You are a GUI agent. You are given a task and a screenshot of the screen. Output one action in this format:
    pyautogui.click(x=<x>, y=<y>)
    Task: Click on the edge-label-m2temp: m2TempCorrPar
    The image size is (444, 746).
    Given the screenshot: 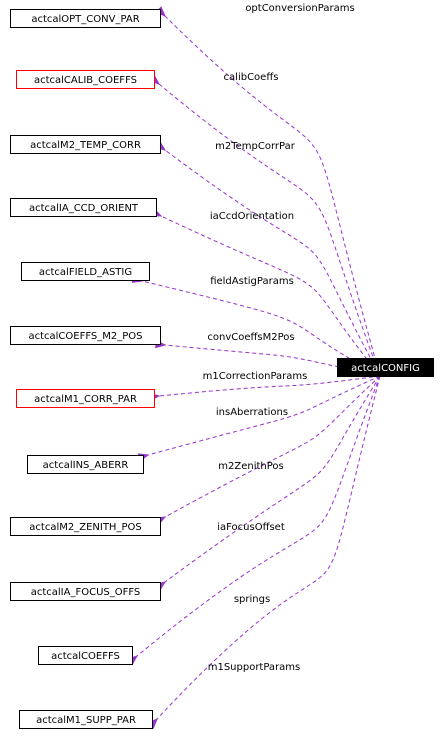 What is the action you would take?
    pyautogui.click(x=255, y=146)
    